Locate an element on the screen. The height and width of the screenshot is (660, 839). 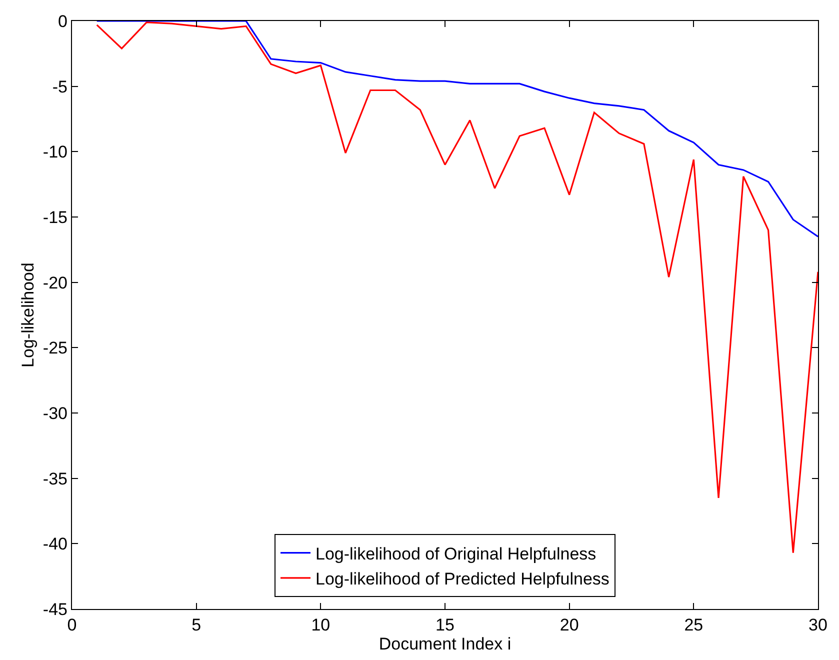
y-tick-label: -30 is located at coordinates (55, 413).